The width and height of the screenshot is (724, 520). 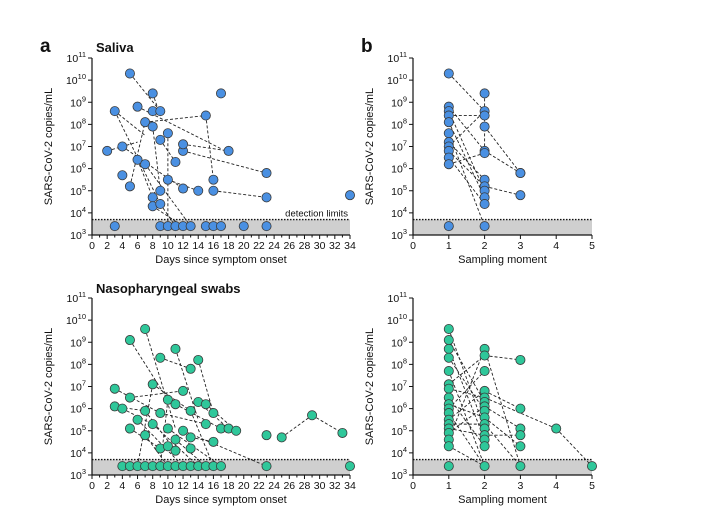 I want to click on detection-limit-label: detection limits, so click(x=316, y=214).